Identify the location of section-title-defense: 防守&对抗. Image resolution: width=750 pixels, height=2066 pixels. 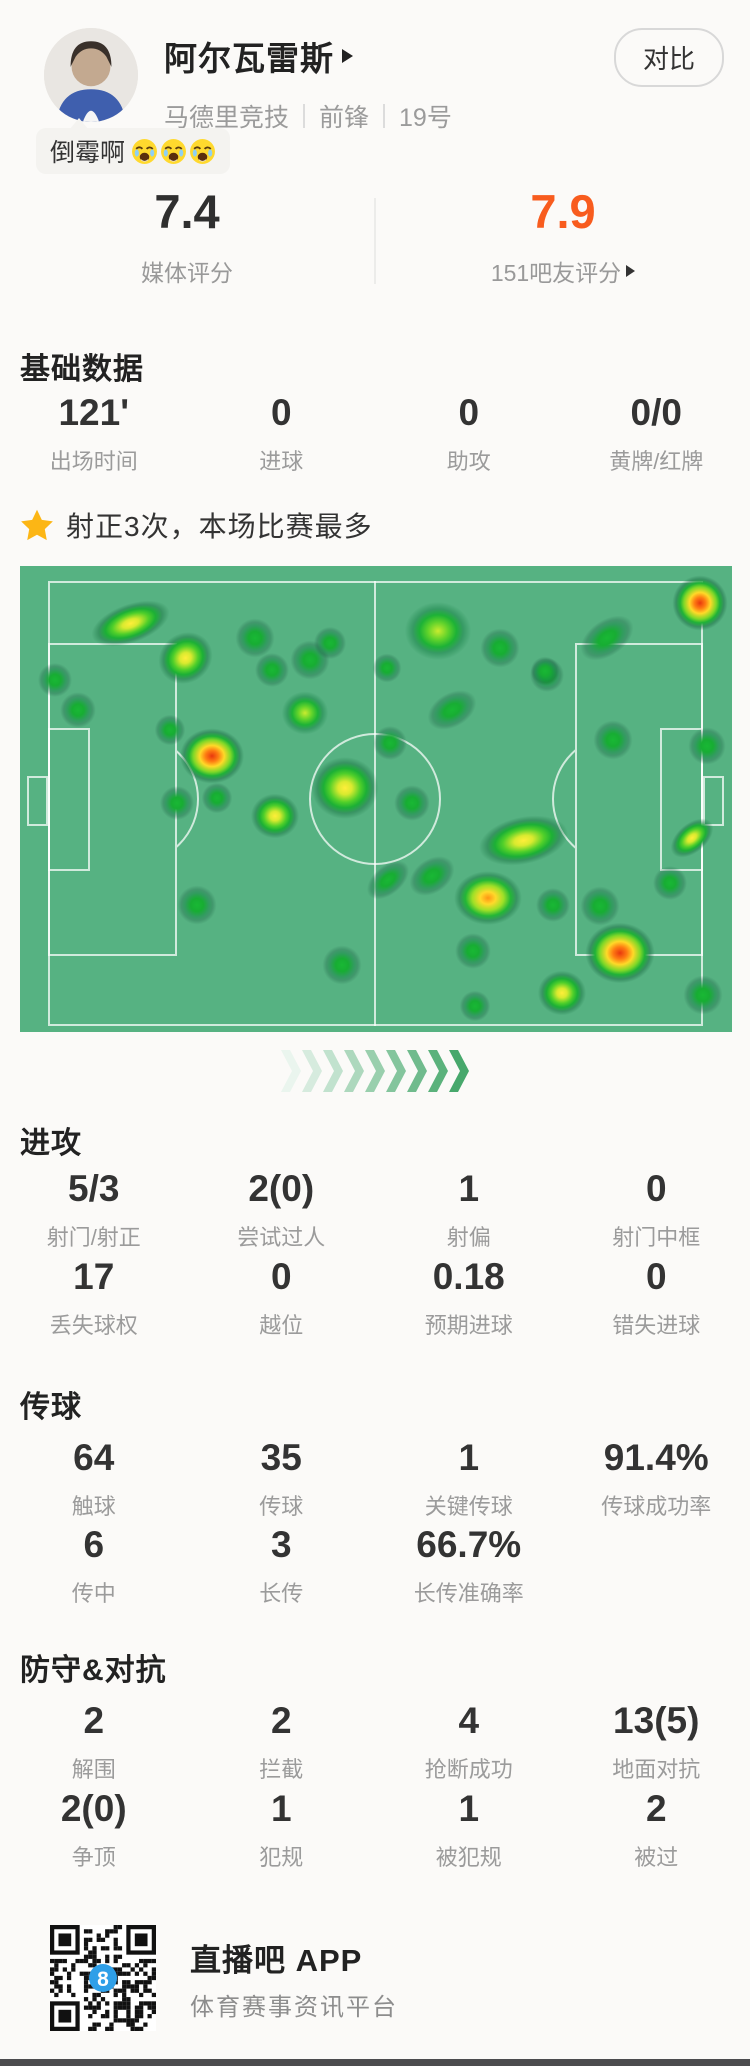
(93, 1670).